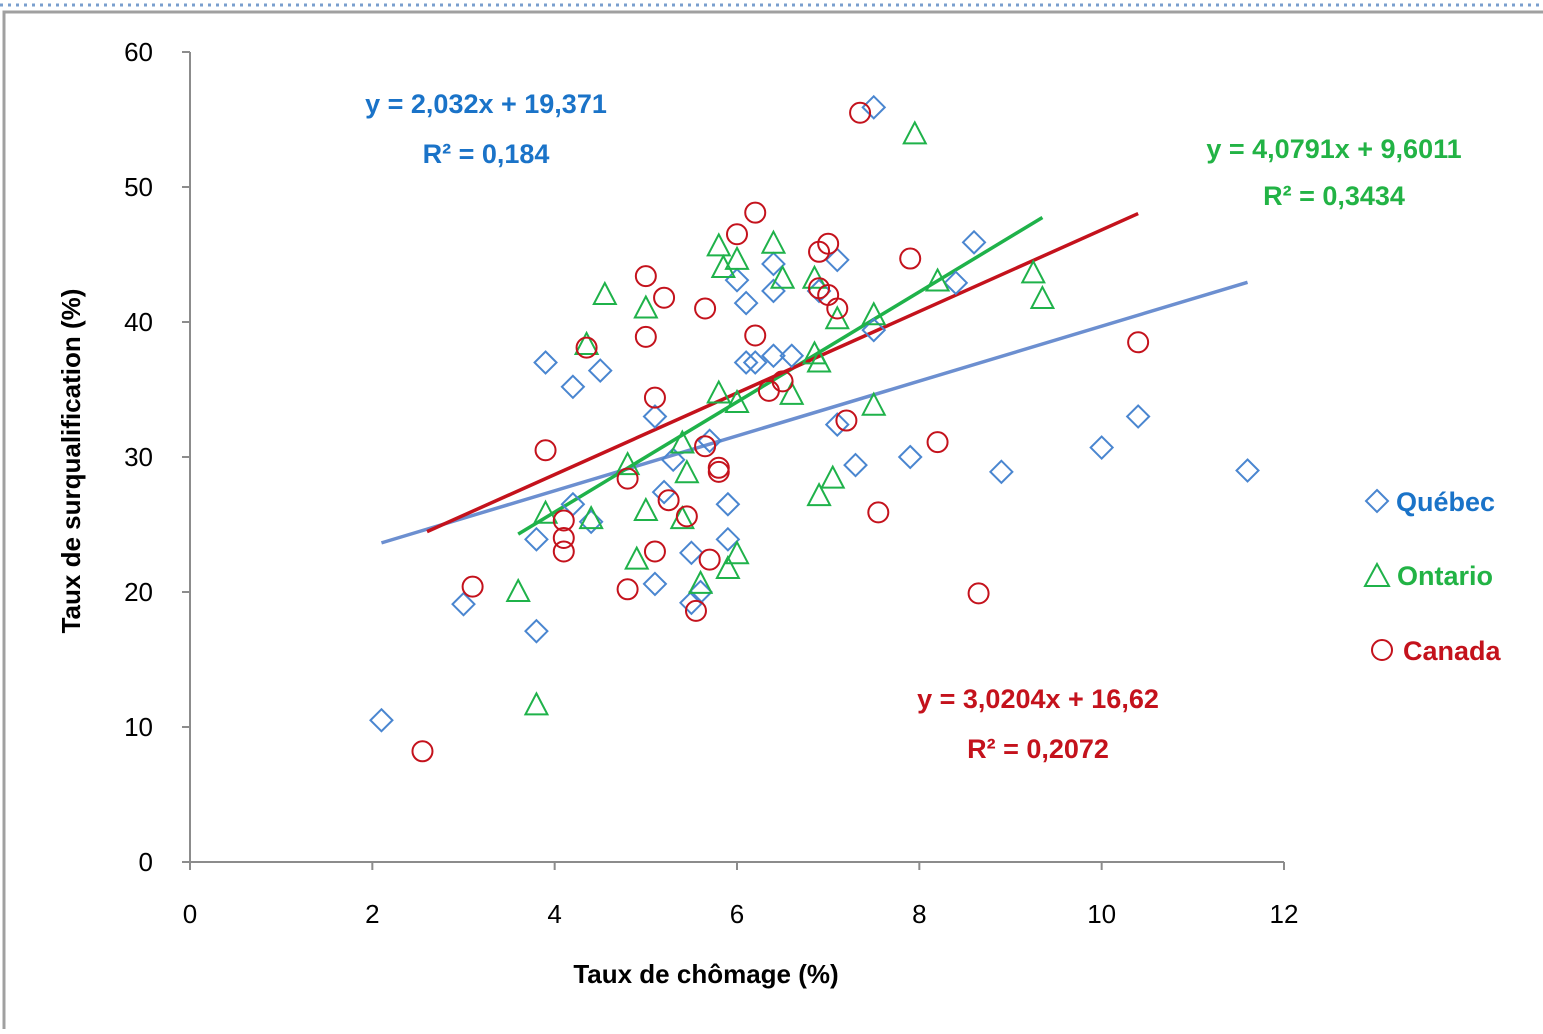  I want to click on quebec-equation: y = 2,032x + 19,371, so click(486, 104).